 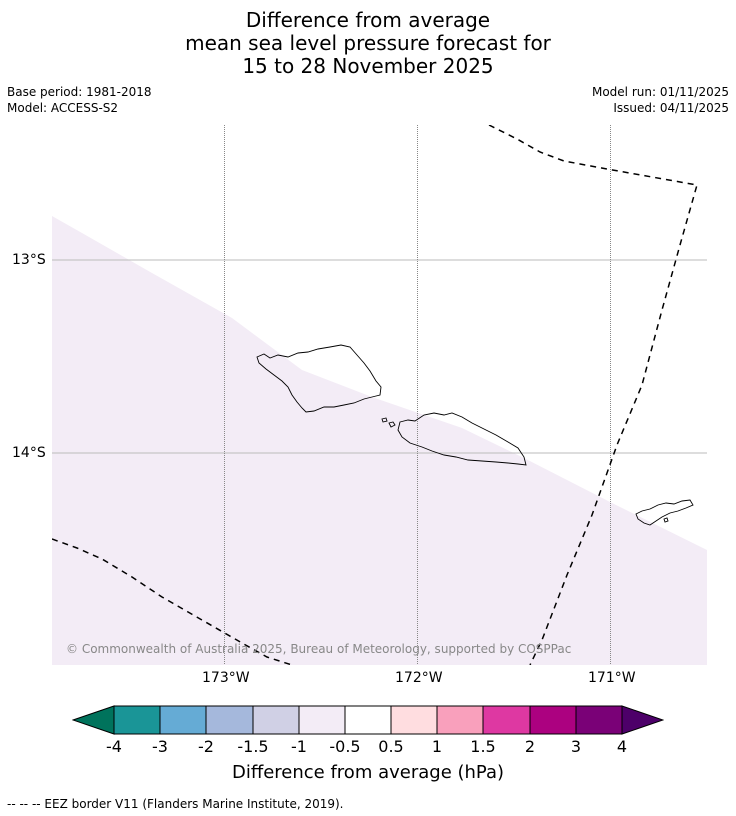 What do you see at coordinates (29, 453) in the screenshot?
I see `lat-label-14s: 14°S` at bounding box center [29, 453].